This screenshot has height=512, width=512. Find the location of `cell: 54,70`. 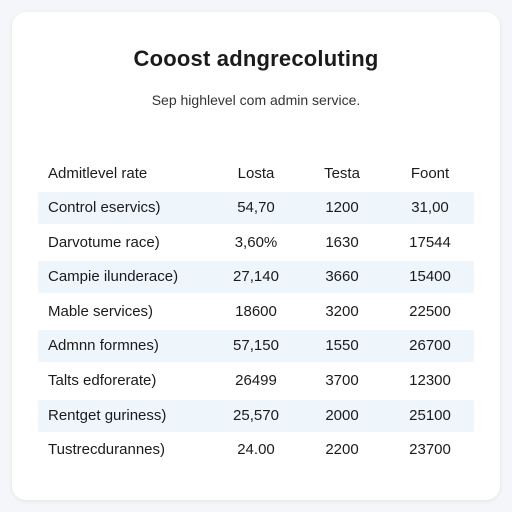

cell: 54,70 is located at coordinates (256, 207).